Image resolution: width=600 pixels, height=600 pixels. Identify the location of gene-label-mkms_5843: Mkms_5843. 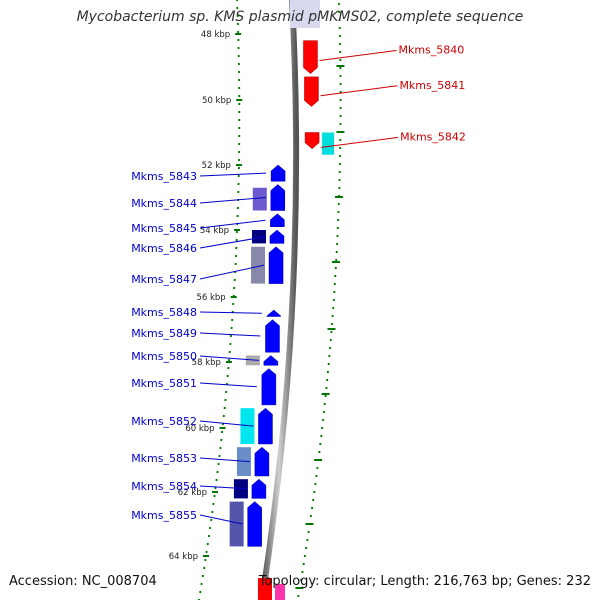
(164, 176).